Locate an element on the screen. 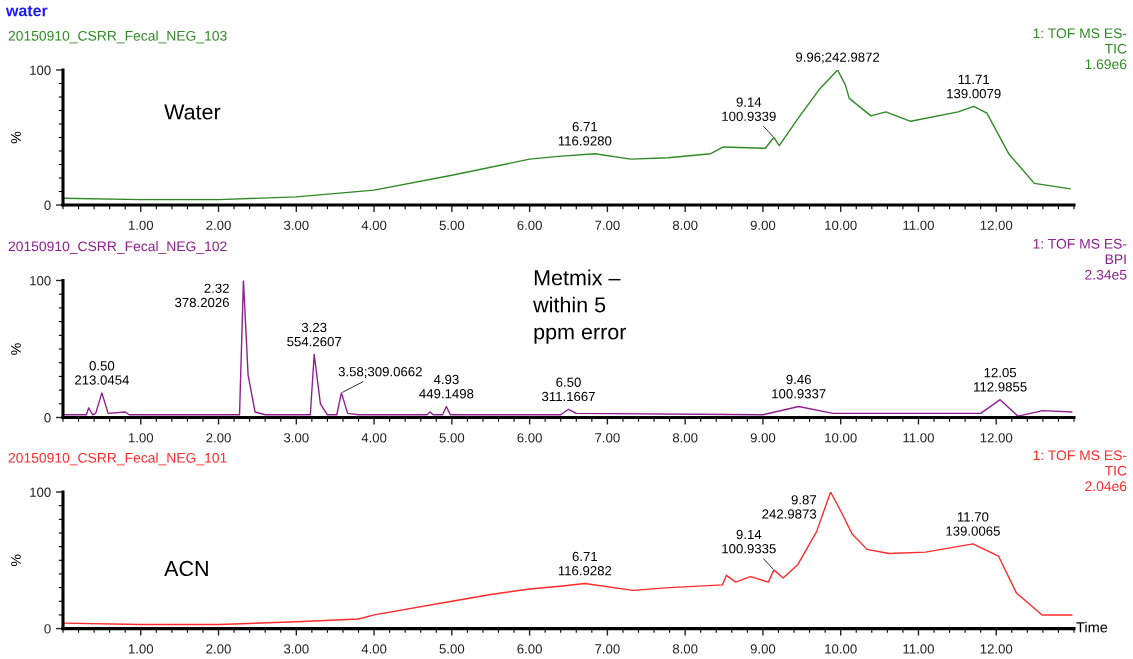 Image resolution: width=1133 pixels, height=659 pixels. annotation: Metmix – within 5 ppm error is located at coordinates (580, 306).